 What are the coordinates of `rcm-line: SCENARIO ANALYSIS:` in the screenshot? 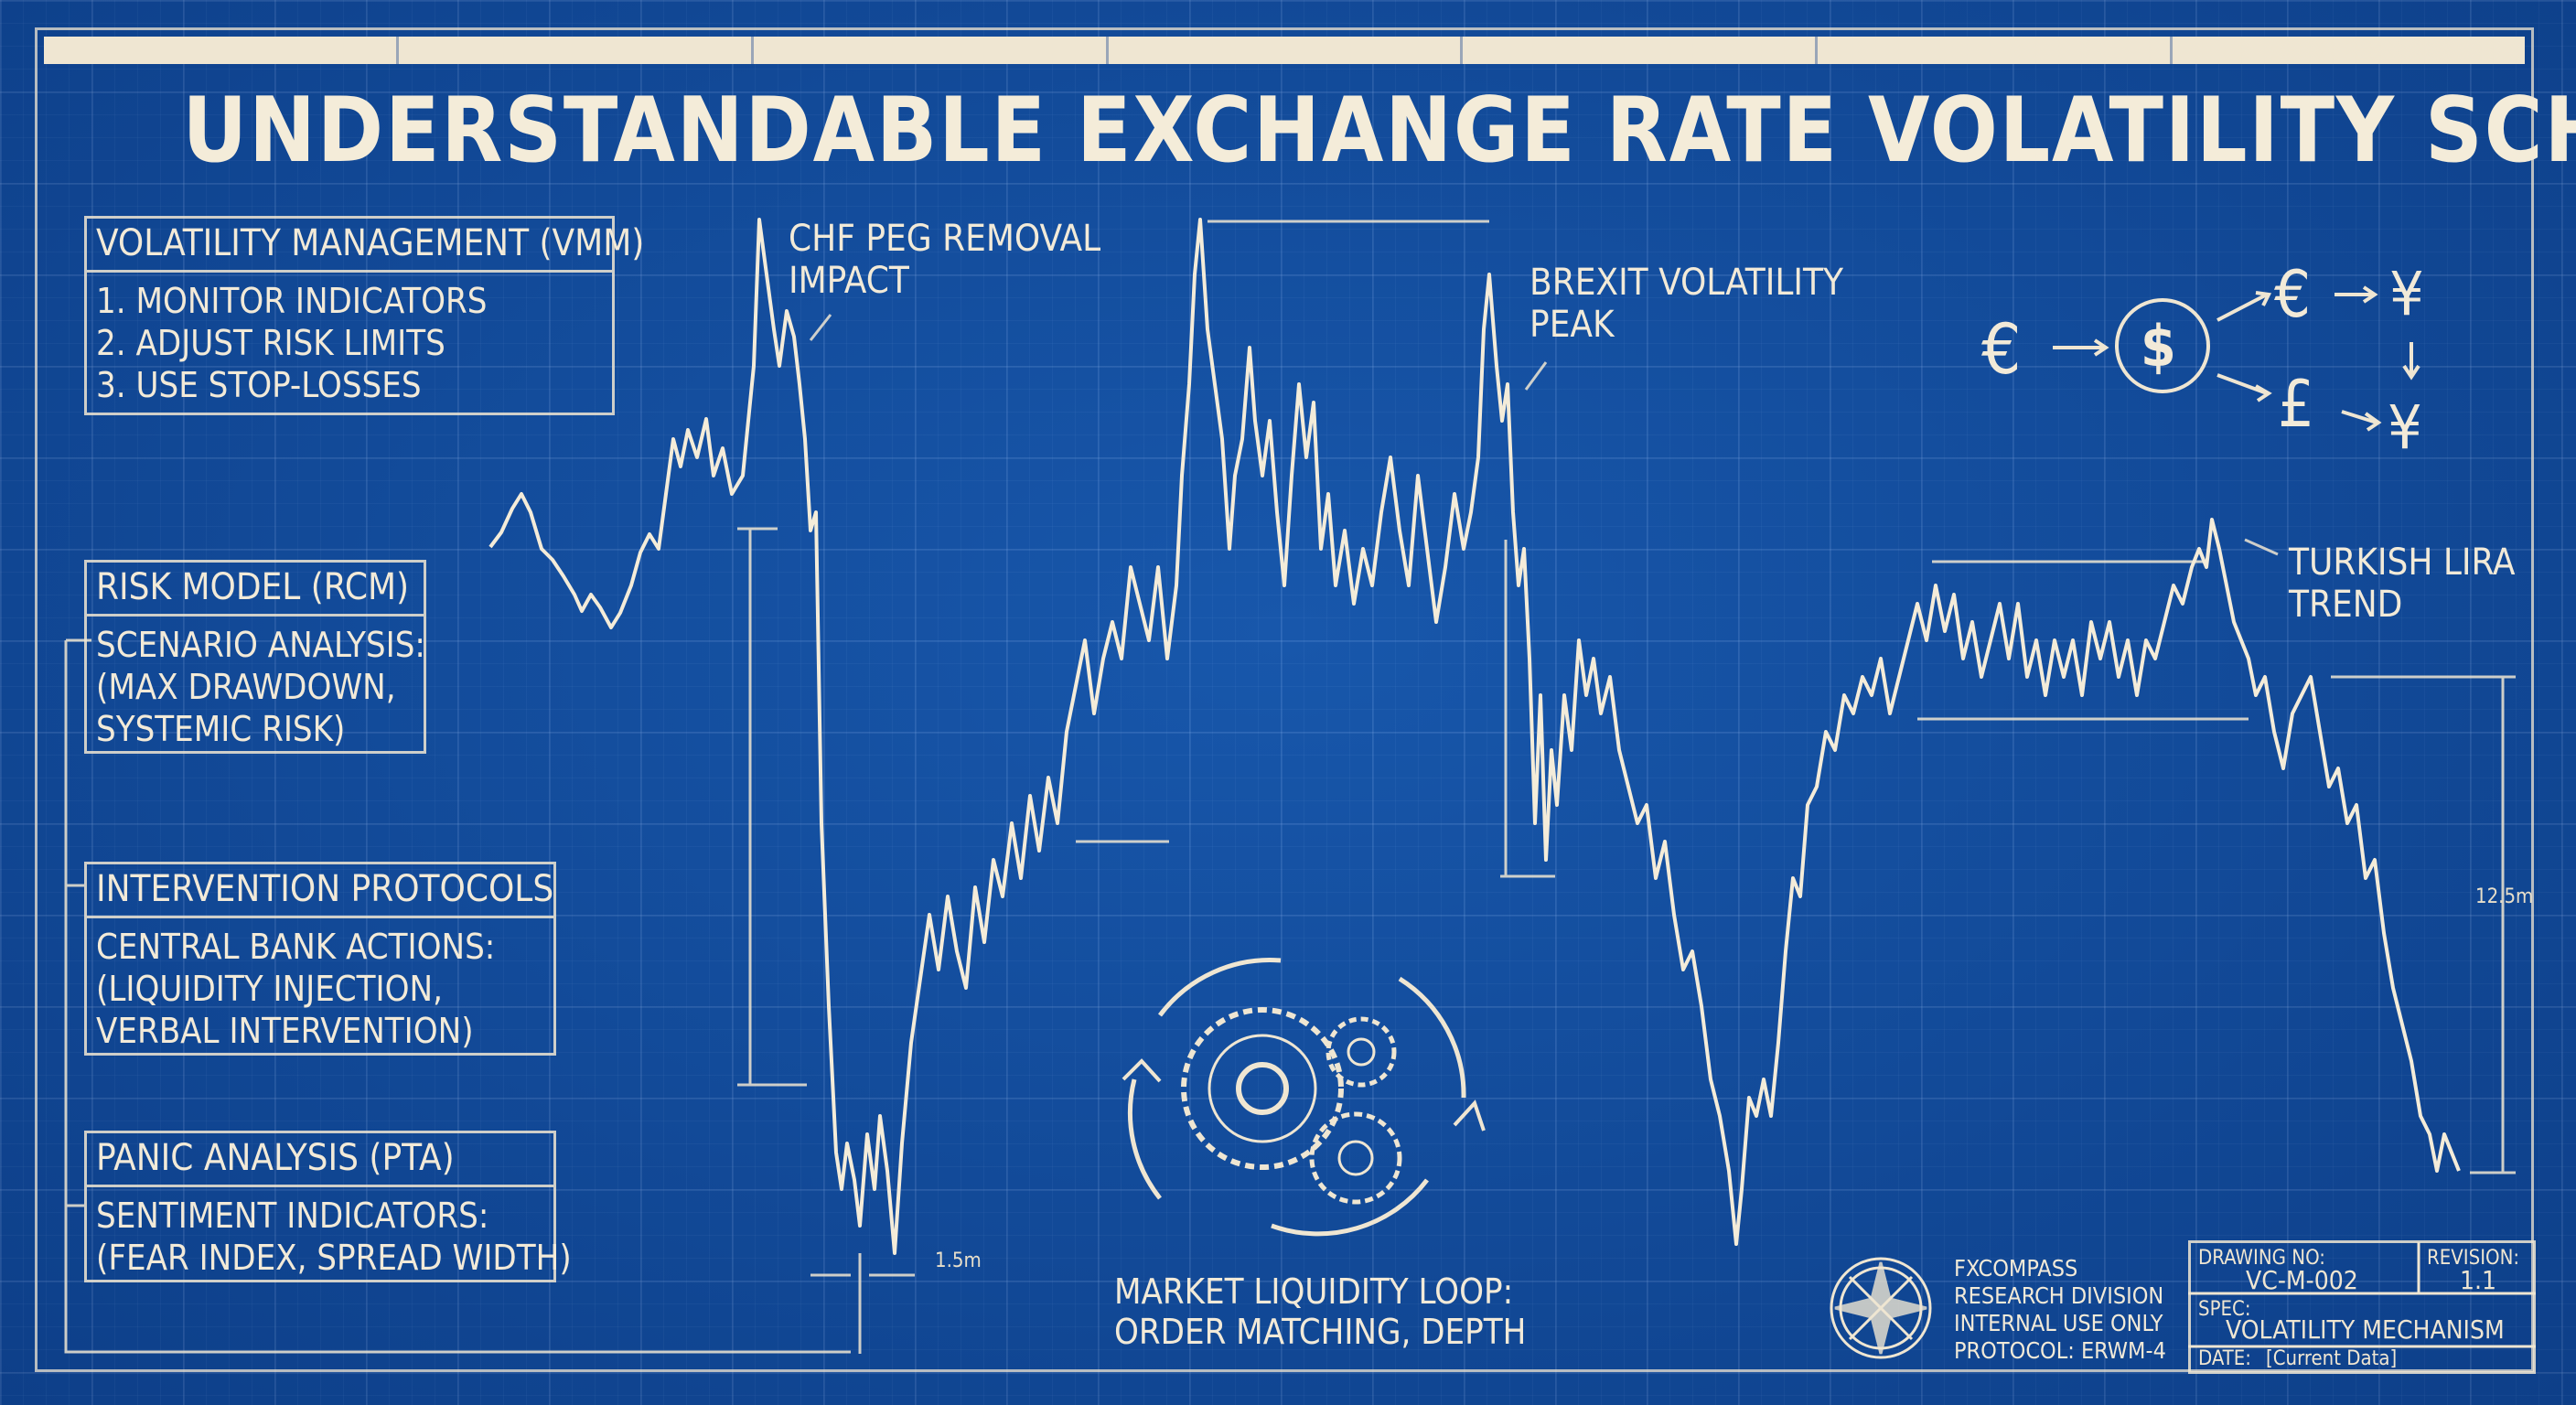 It's located at (261, 645).